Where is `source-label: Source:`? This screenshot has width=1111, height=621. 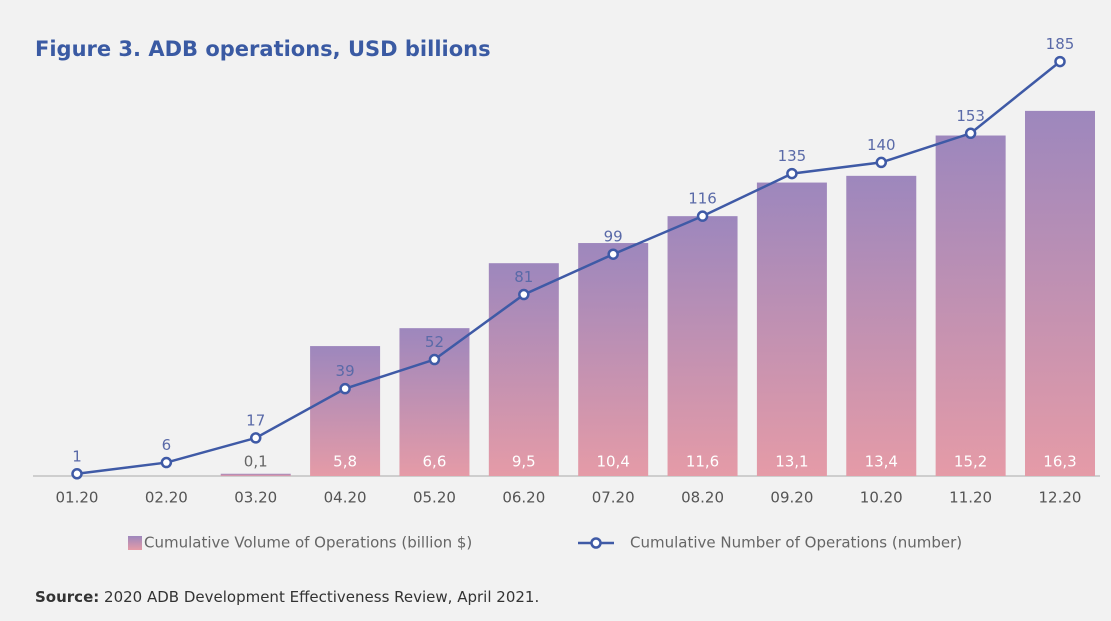
source-label: Source: is located at coordinates (67, 597).